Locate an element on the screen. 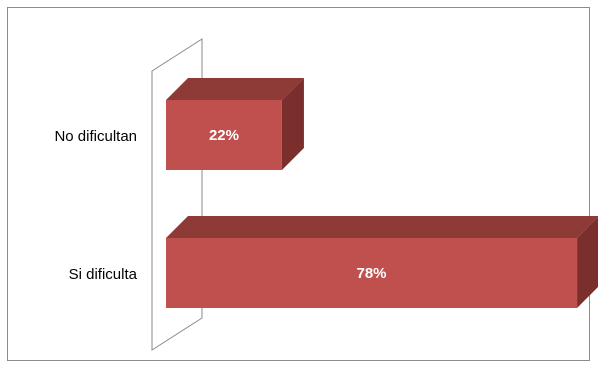  data-label-0: 22% is located at coordinates (224, 135).